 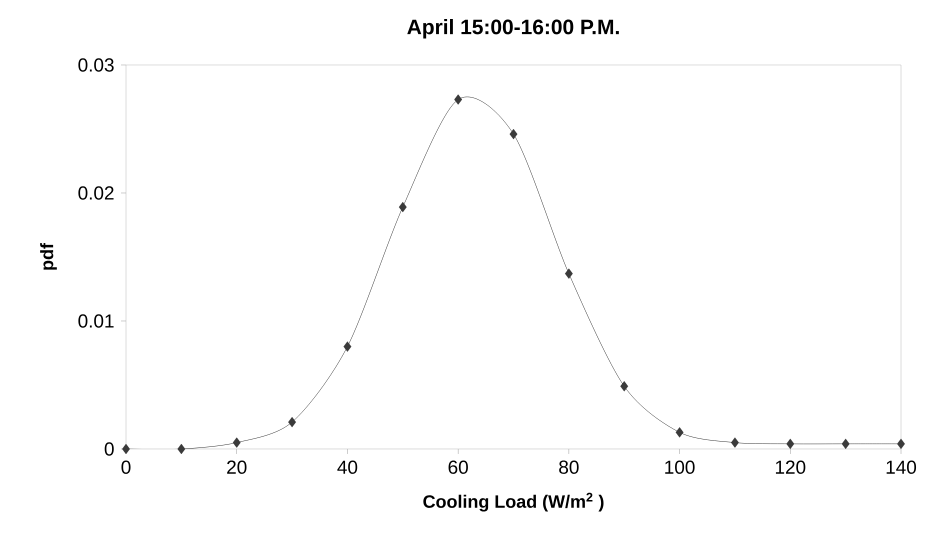 What do you see at coordinates (236, 467) in the screenshot?
I see `x-tick-label: 20` at bounding box center [236, 467].